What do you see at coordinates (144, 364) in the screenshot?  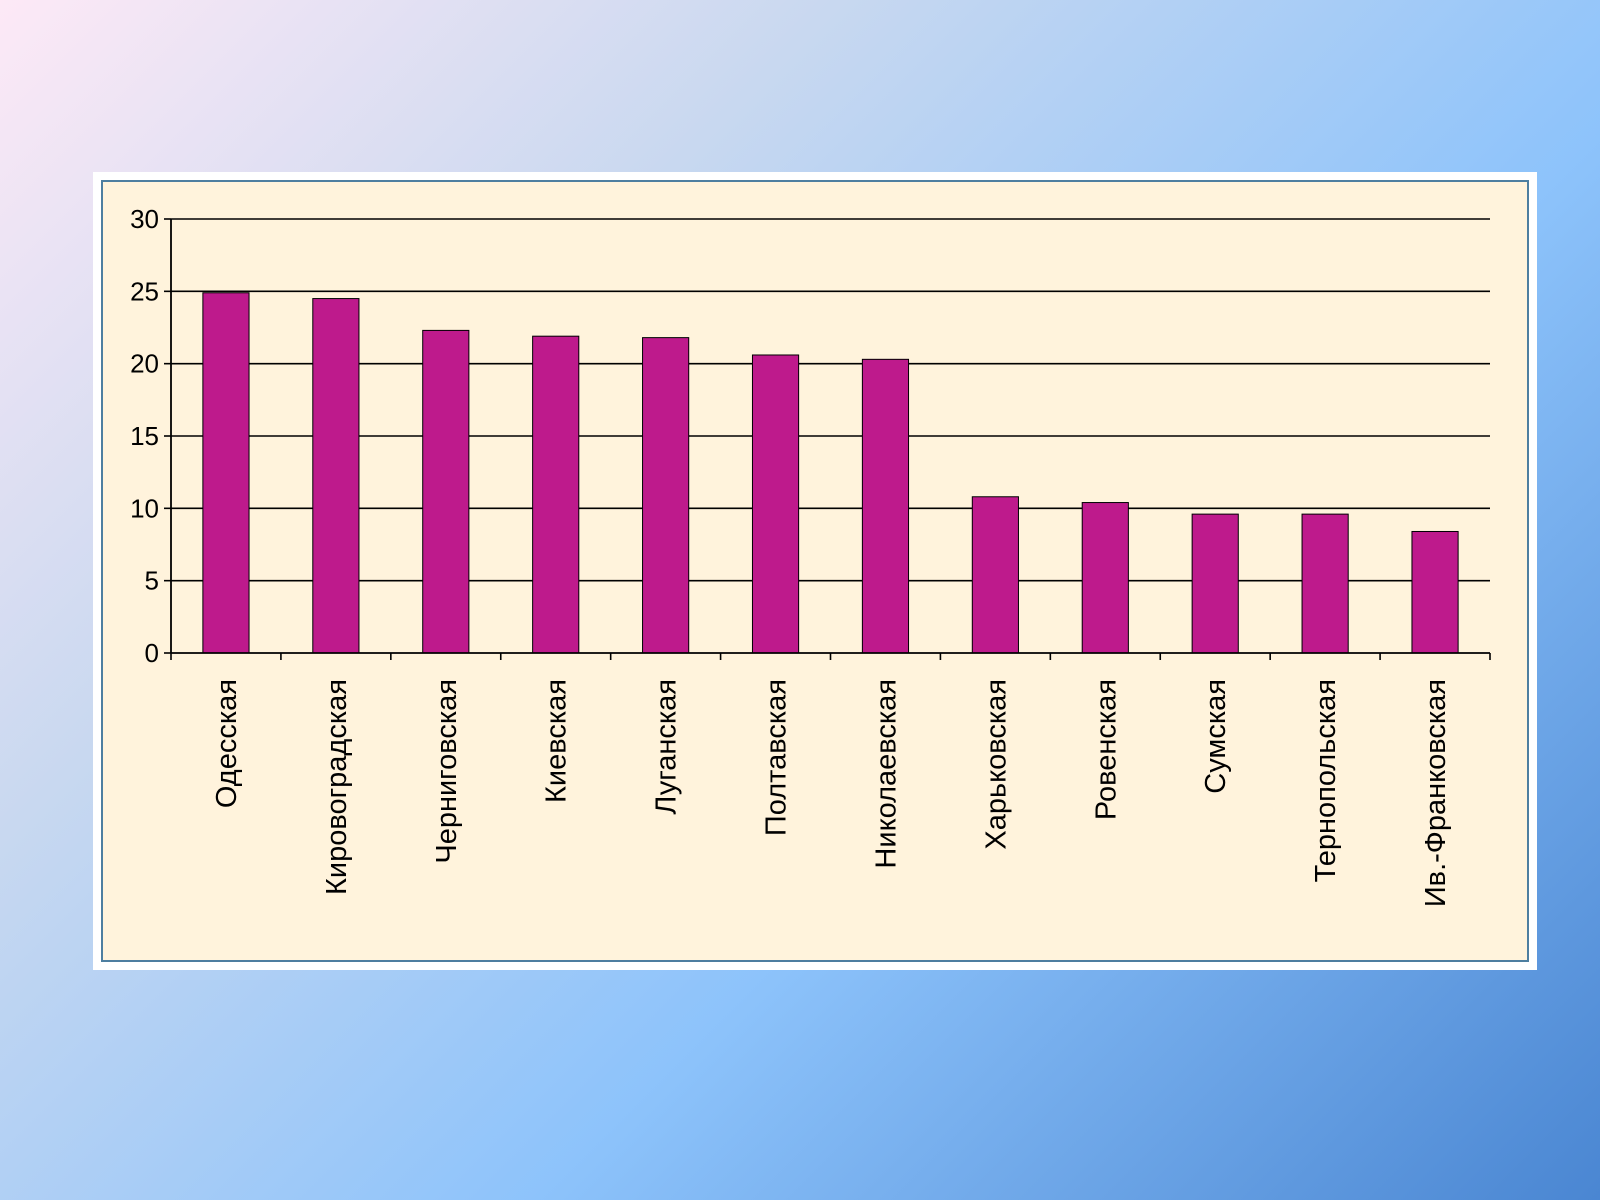 I see `y-tick-label: 20` at bounding box center [144, 364].